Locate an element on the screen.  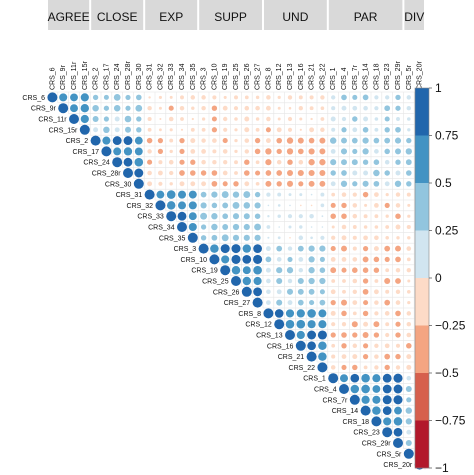
group-label-und: UND is located at coordinates (295, 17).